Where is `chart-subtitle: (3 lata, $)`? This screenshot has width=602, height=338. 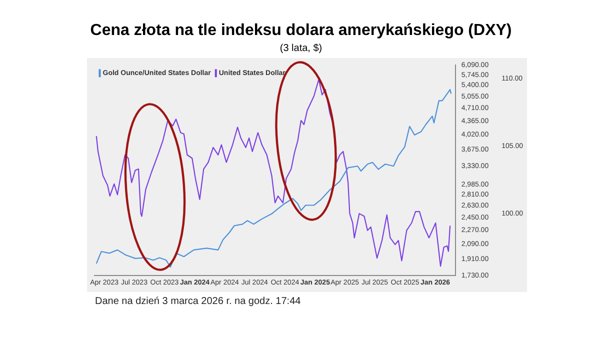 chart-subtitle: (3 lata, $) is located at coordinates (301, 48).